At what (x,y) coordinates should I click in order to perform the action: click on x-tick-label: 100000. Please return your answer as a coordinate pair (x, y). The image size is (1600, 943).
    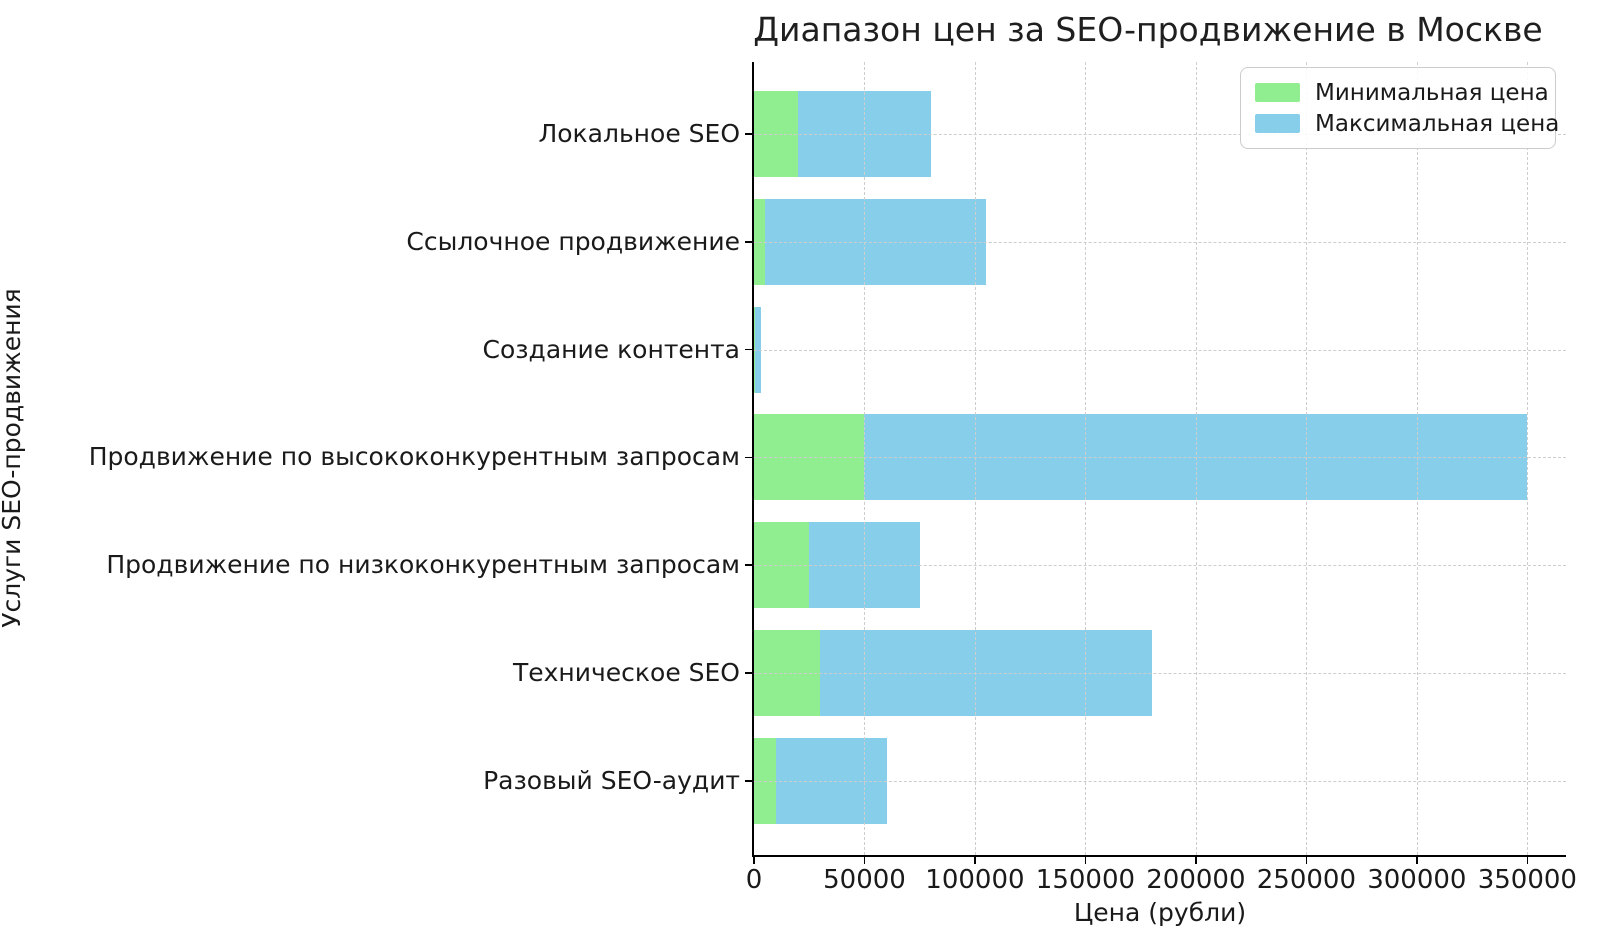
    Looking at the image, I should click on (975, 880).